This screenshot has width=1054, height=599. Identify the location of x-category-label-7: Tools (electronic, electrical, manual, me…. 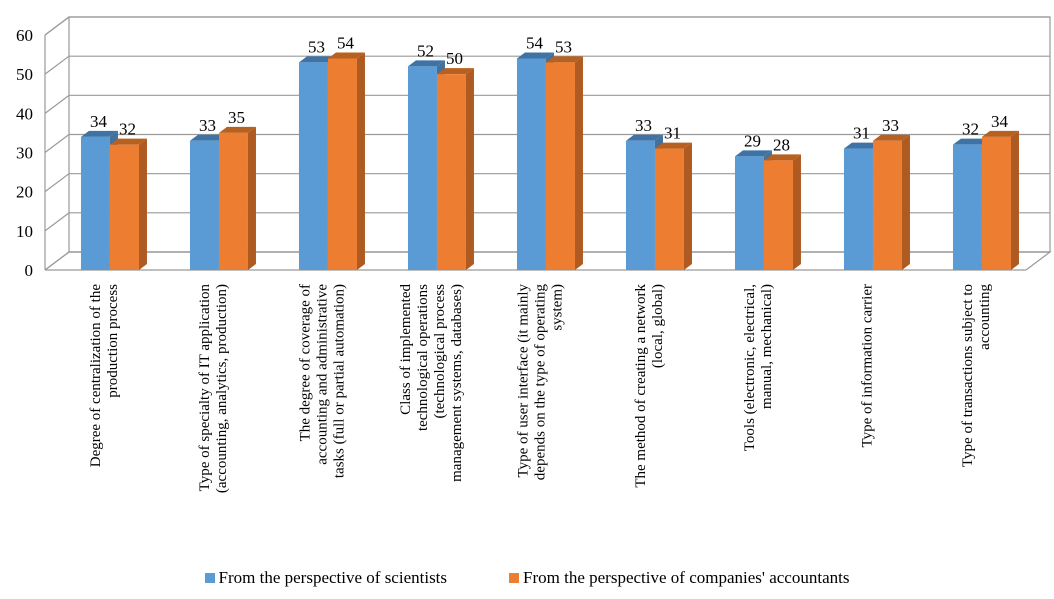
(758, 367).